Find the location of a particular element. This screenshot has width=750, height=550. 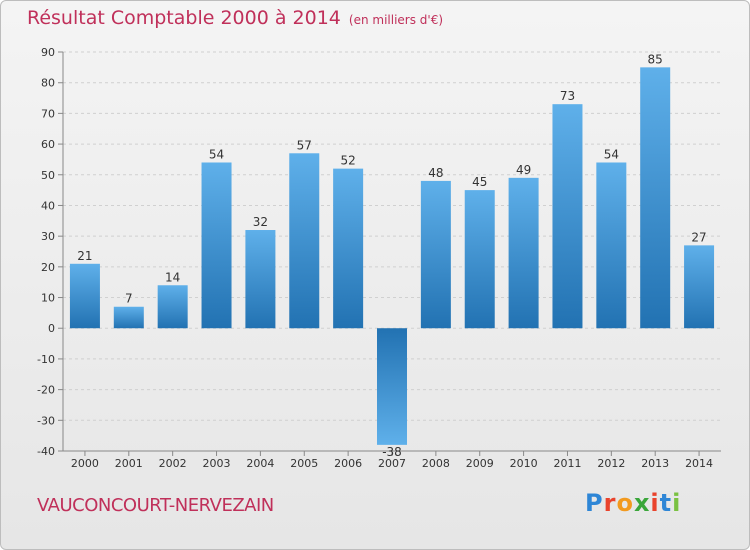

proxiti-logo: Proxiti is located at coordinates (633, 503).